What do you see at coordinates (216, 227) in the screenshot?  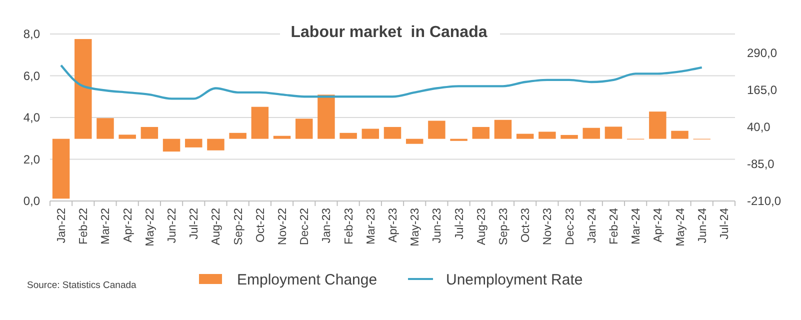 I see `x-tick-label: Aug-22` at bounding box center [216, 227].